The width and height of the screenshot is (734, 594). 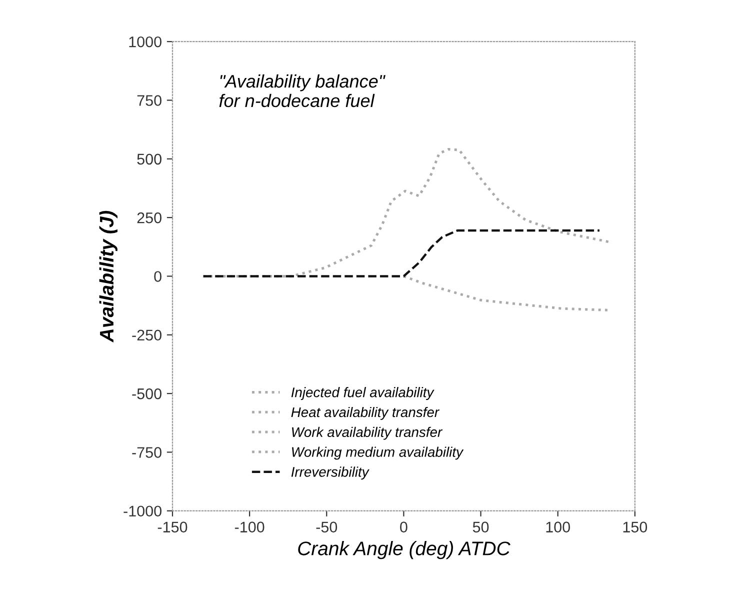 What do you see at coordinates (249, 527) in the screenshot?
I see `x-tick-label: -100` at bounding box center [249, 527].